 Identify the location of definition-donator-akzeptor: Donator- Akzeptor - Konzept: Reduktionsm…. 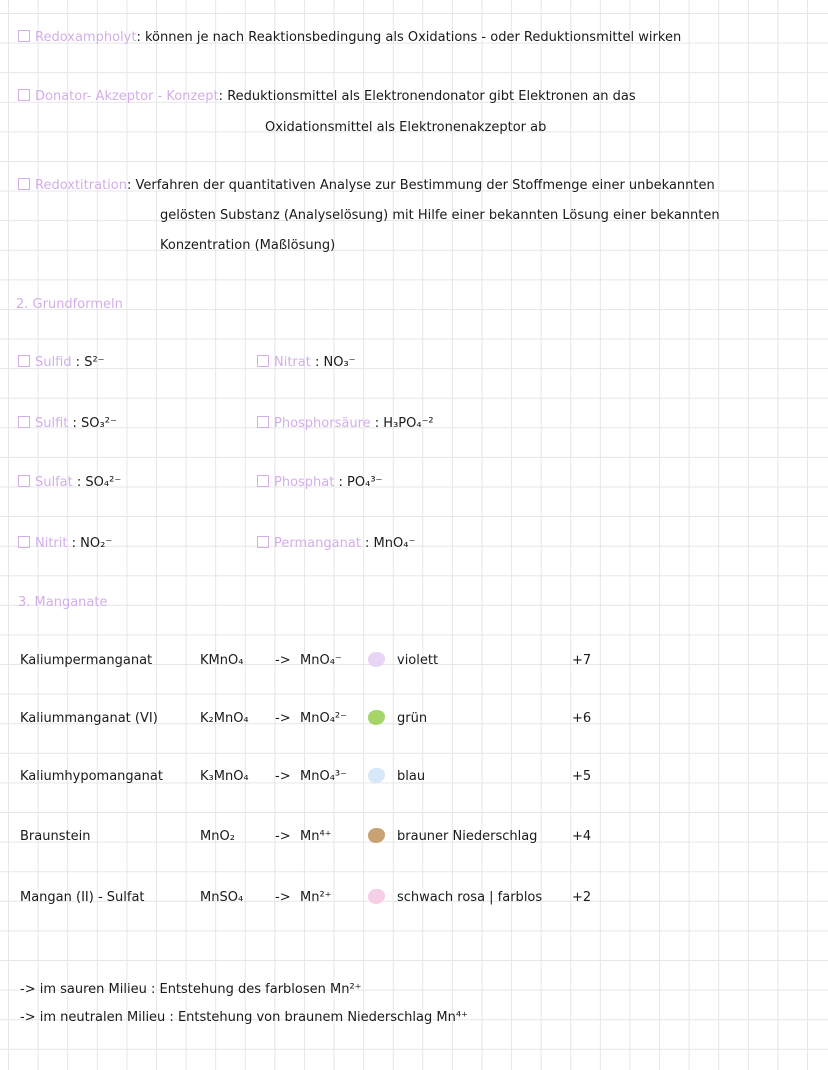
(327, 97).